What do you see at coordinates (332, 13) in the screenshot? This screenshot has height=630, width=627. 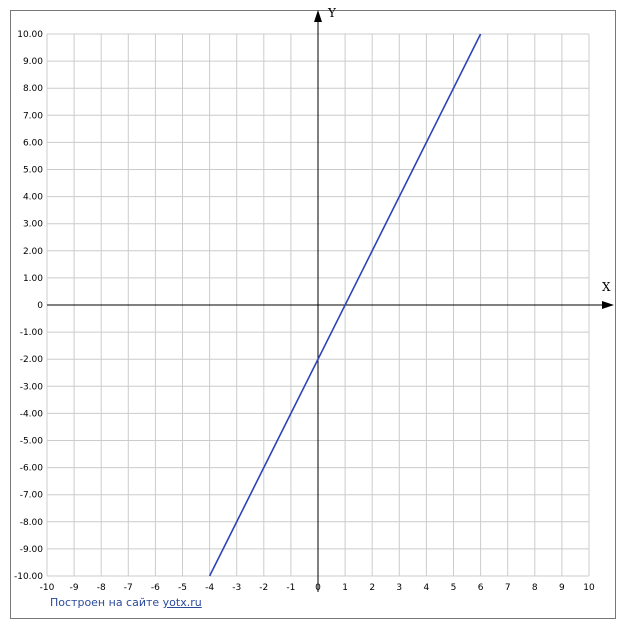 I see `y-axis-label: Y` at bounding box center [332, 13].